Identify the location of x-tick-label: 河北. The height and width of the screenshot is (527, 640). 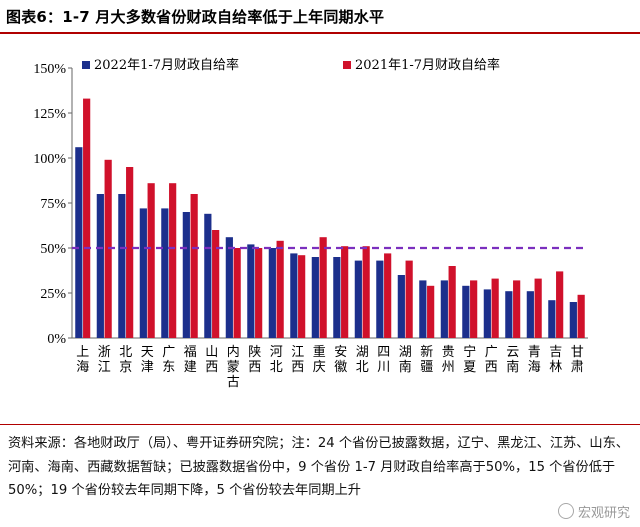
(276, 360).